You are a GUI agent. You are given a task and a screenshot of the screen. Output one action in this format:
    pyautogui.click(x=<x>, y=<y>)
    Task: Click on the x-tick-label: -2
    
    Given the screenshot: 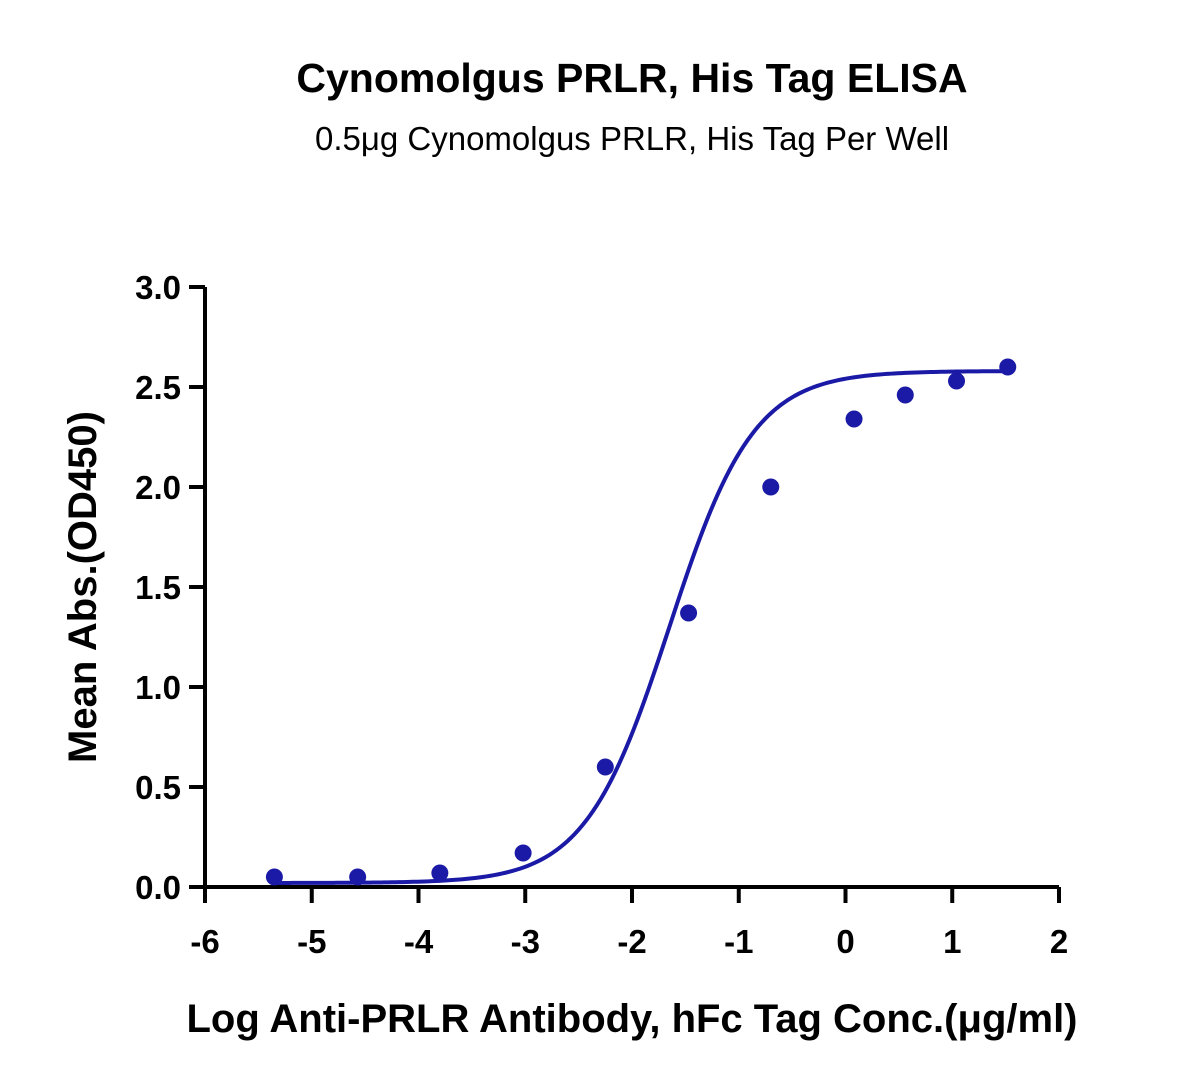 What is the action you would take?
    pyautogui.click(x=631, y=941)
    